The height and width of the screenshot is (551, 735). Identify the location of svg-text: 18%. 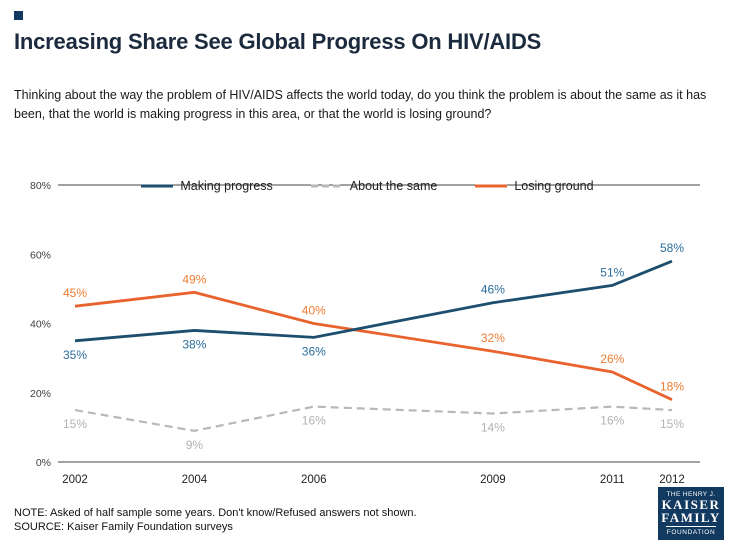
(672, 387).